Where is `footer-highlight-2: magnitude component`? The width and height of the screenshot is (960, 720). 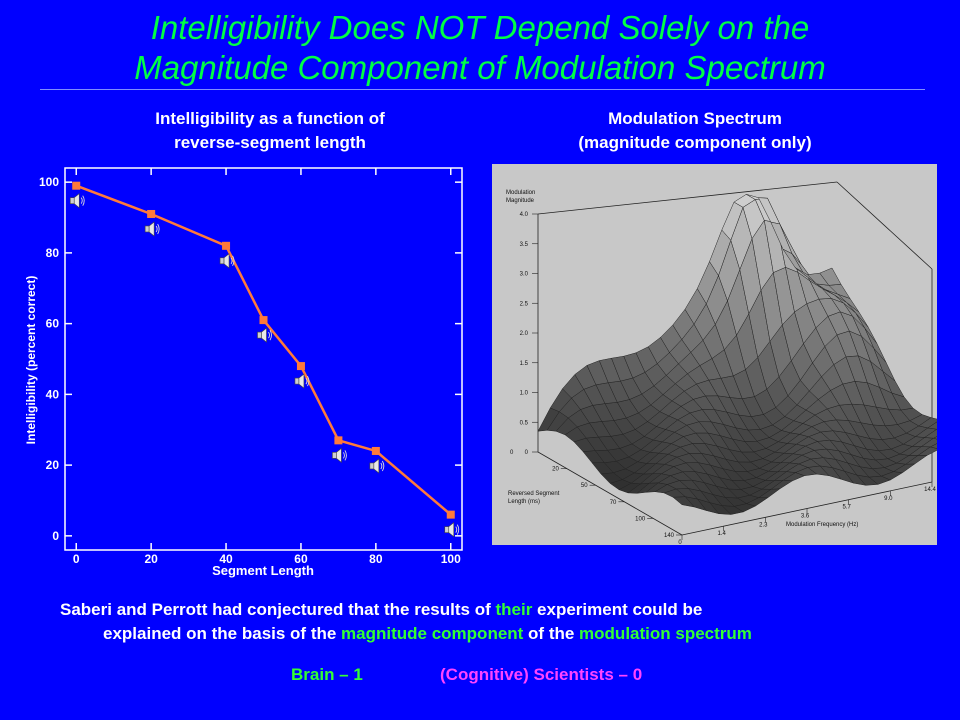 footer-highlight-2: magnitude component is located at coordinates (432, 633).